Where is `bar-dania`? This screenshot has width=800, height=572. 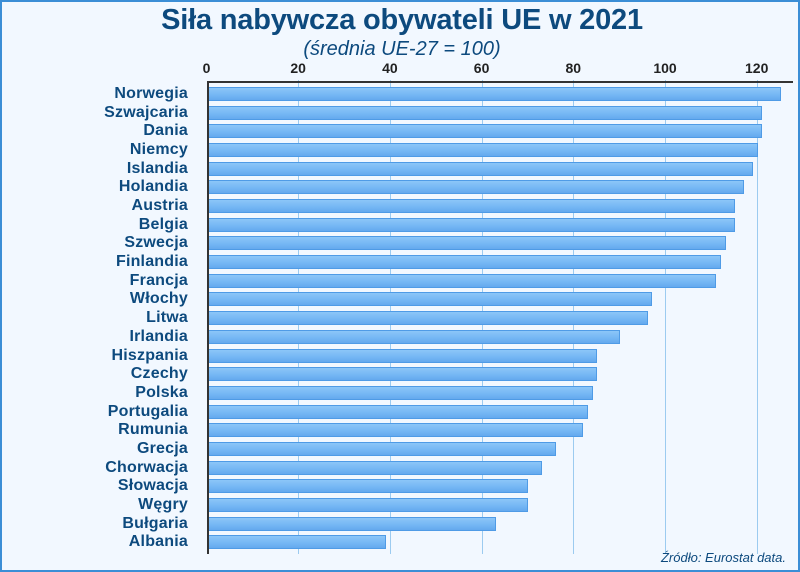
bar-dania is located at coordinates (485, 131).